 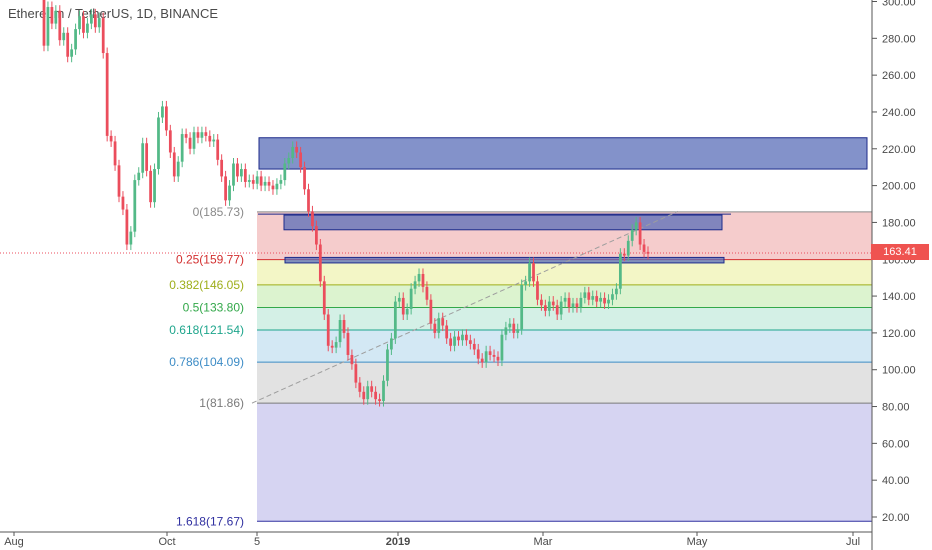 What do you see at coordinates (503, 222) in the screenshot?
I see `fib-zero-zone` at bounding box center [503, 222].